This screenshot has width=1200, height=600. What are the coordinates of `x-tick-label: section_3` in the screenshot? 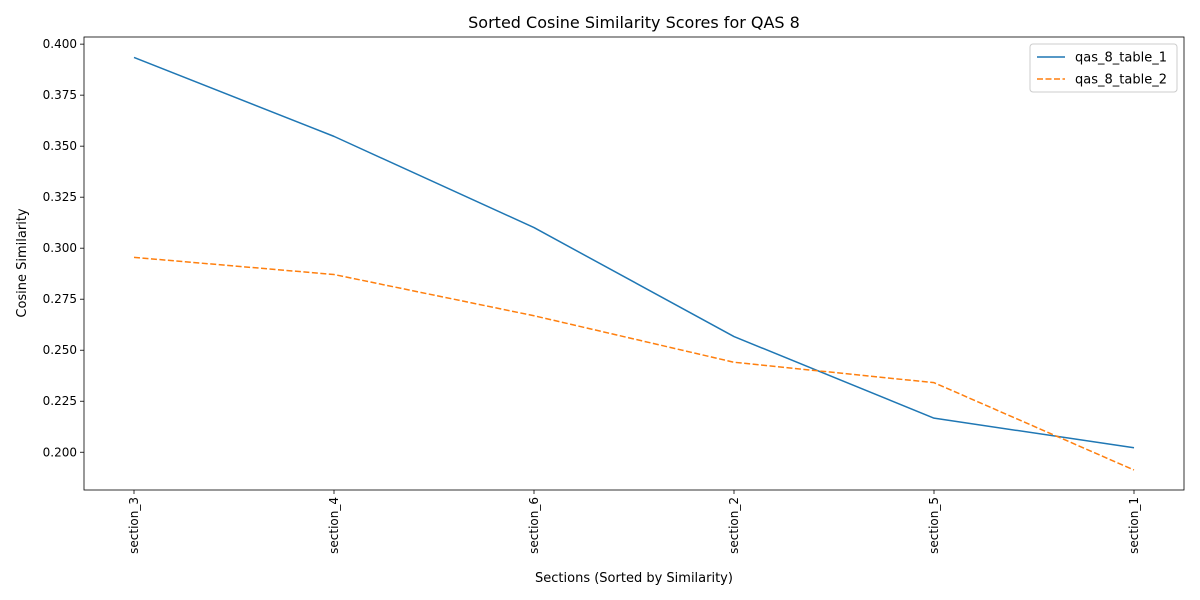 It's located at (134, 525).